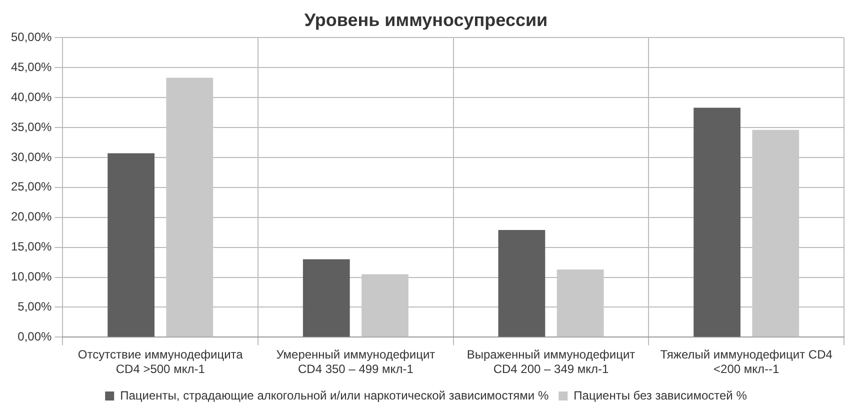  I want to click on chart-title: Уровень иммуносупрессии, so click(426, 20).